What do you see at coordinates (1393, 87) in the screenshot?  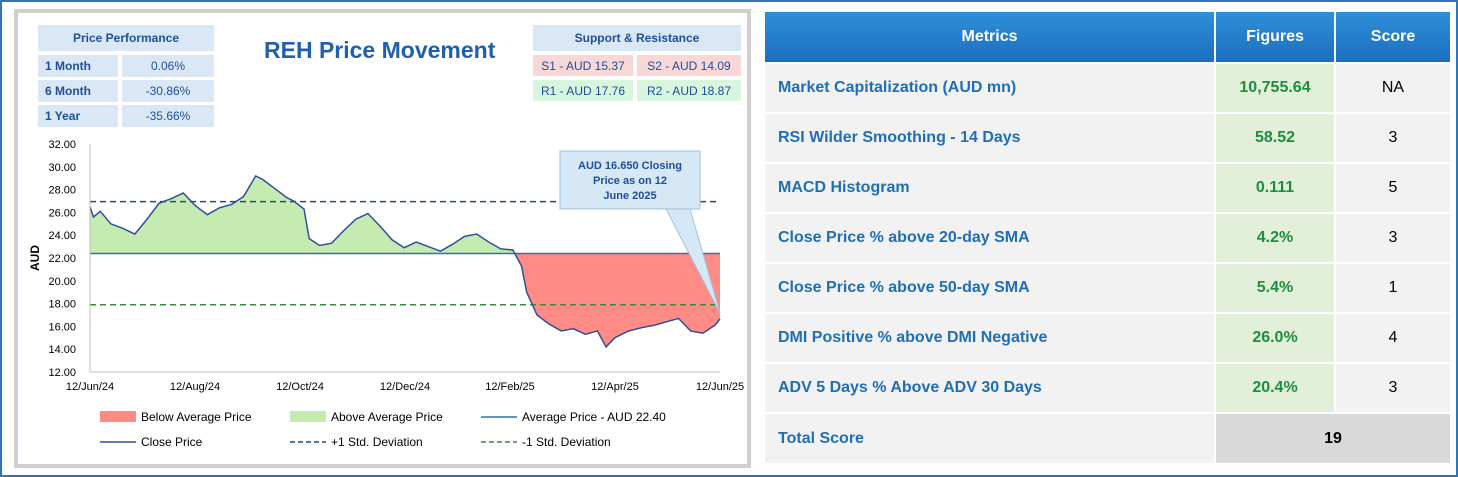 I see `metric-score: NA` at bounding box center [1393, 87].